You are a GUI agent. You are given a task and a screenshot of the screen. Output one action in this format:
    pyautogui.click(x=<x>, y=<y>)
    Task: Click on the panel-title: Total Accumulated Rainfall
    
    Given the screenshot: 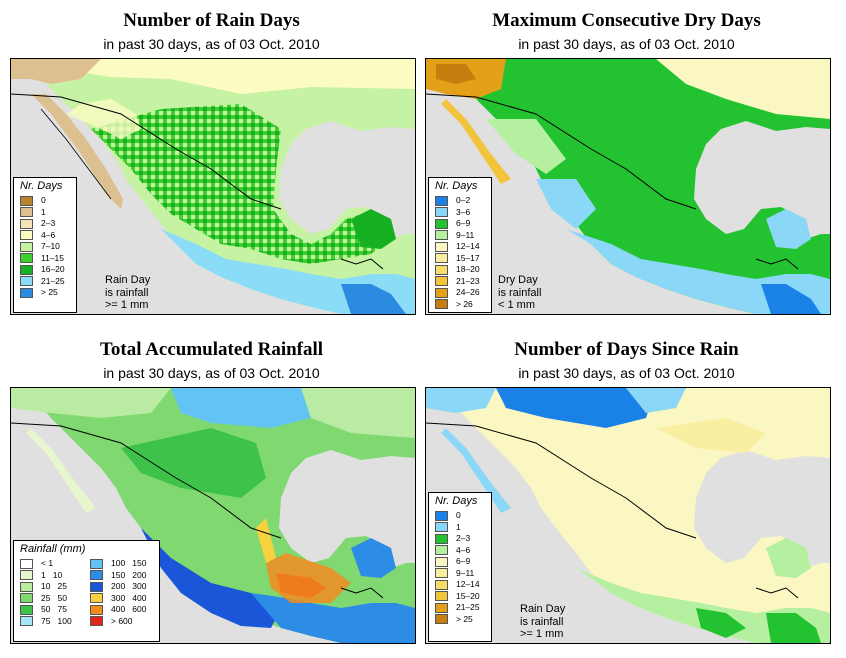 What is the action you would take?
    pyautogui.click(x=211, y=349)
    